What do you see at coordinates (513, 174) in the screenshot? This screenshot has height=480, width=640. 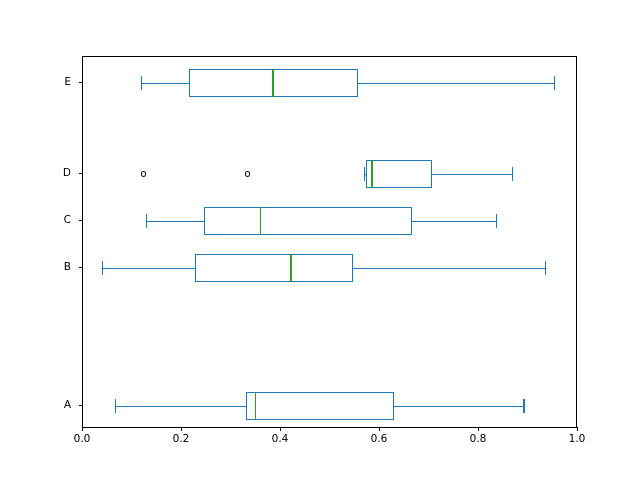 I see `cap-high-d` at bounding box center [513, 174].